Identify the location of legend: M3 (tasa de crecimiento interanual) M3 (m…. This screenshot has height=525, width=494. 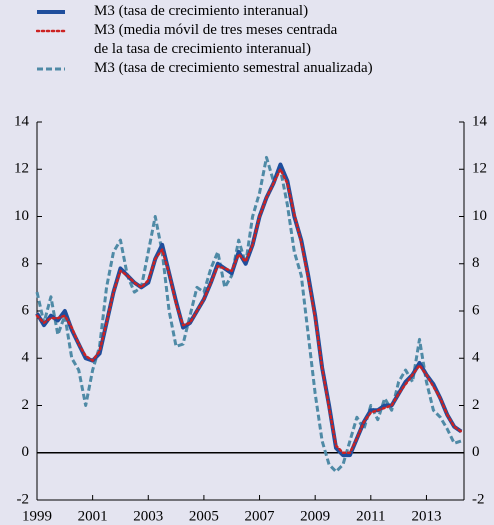
(204, 40).